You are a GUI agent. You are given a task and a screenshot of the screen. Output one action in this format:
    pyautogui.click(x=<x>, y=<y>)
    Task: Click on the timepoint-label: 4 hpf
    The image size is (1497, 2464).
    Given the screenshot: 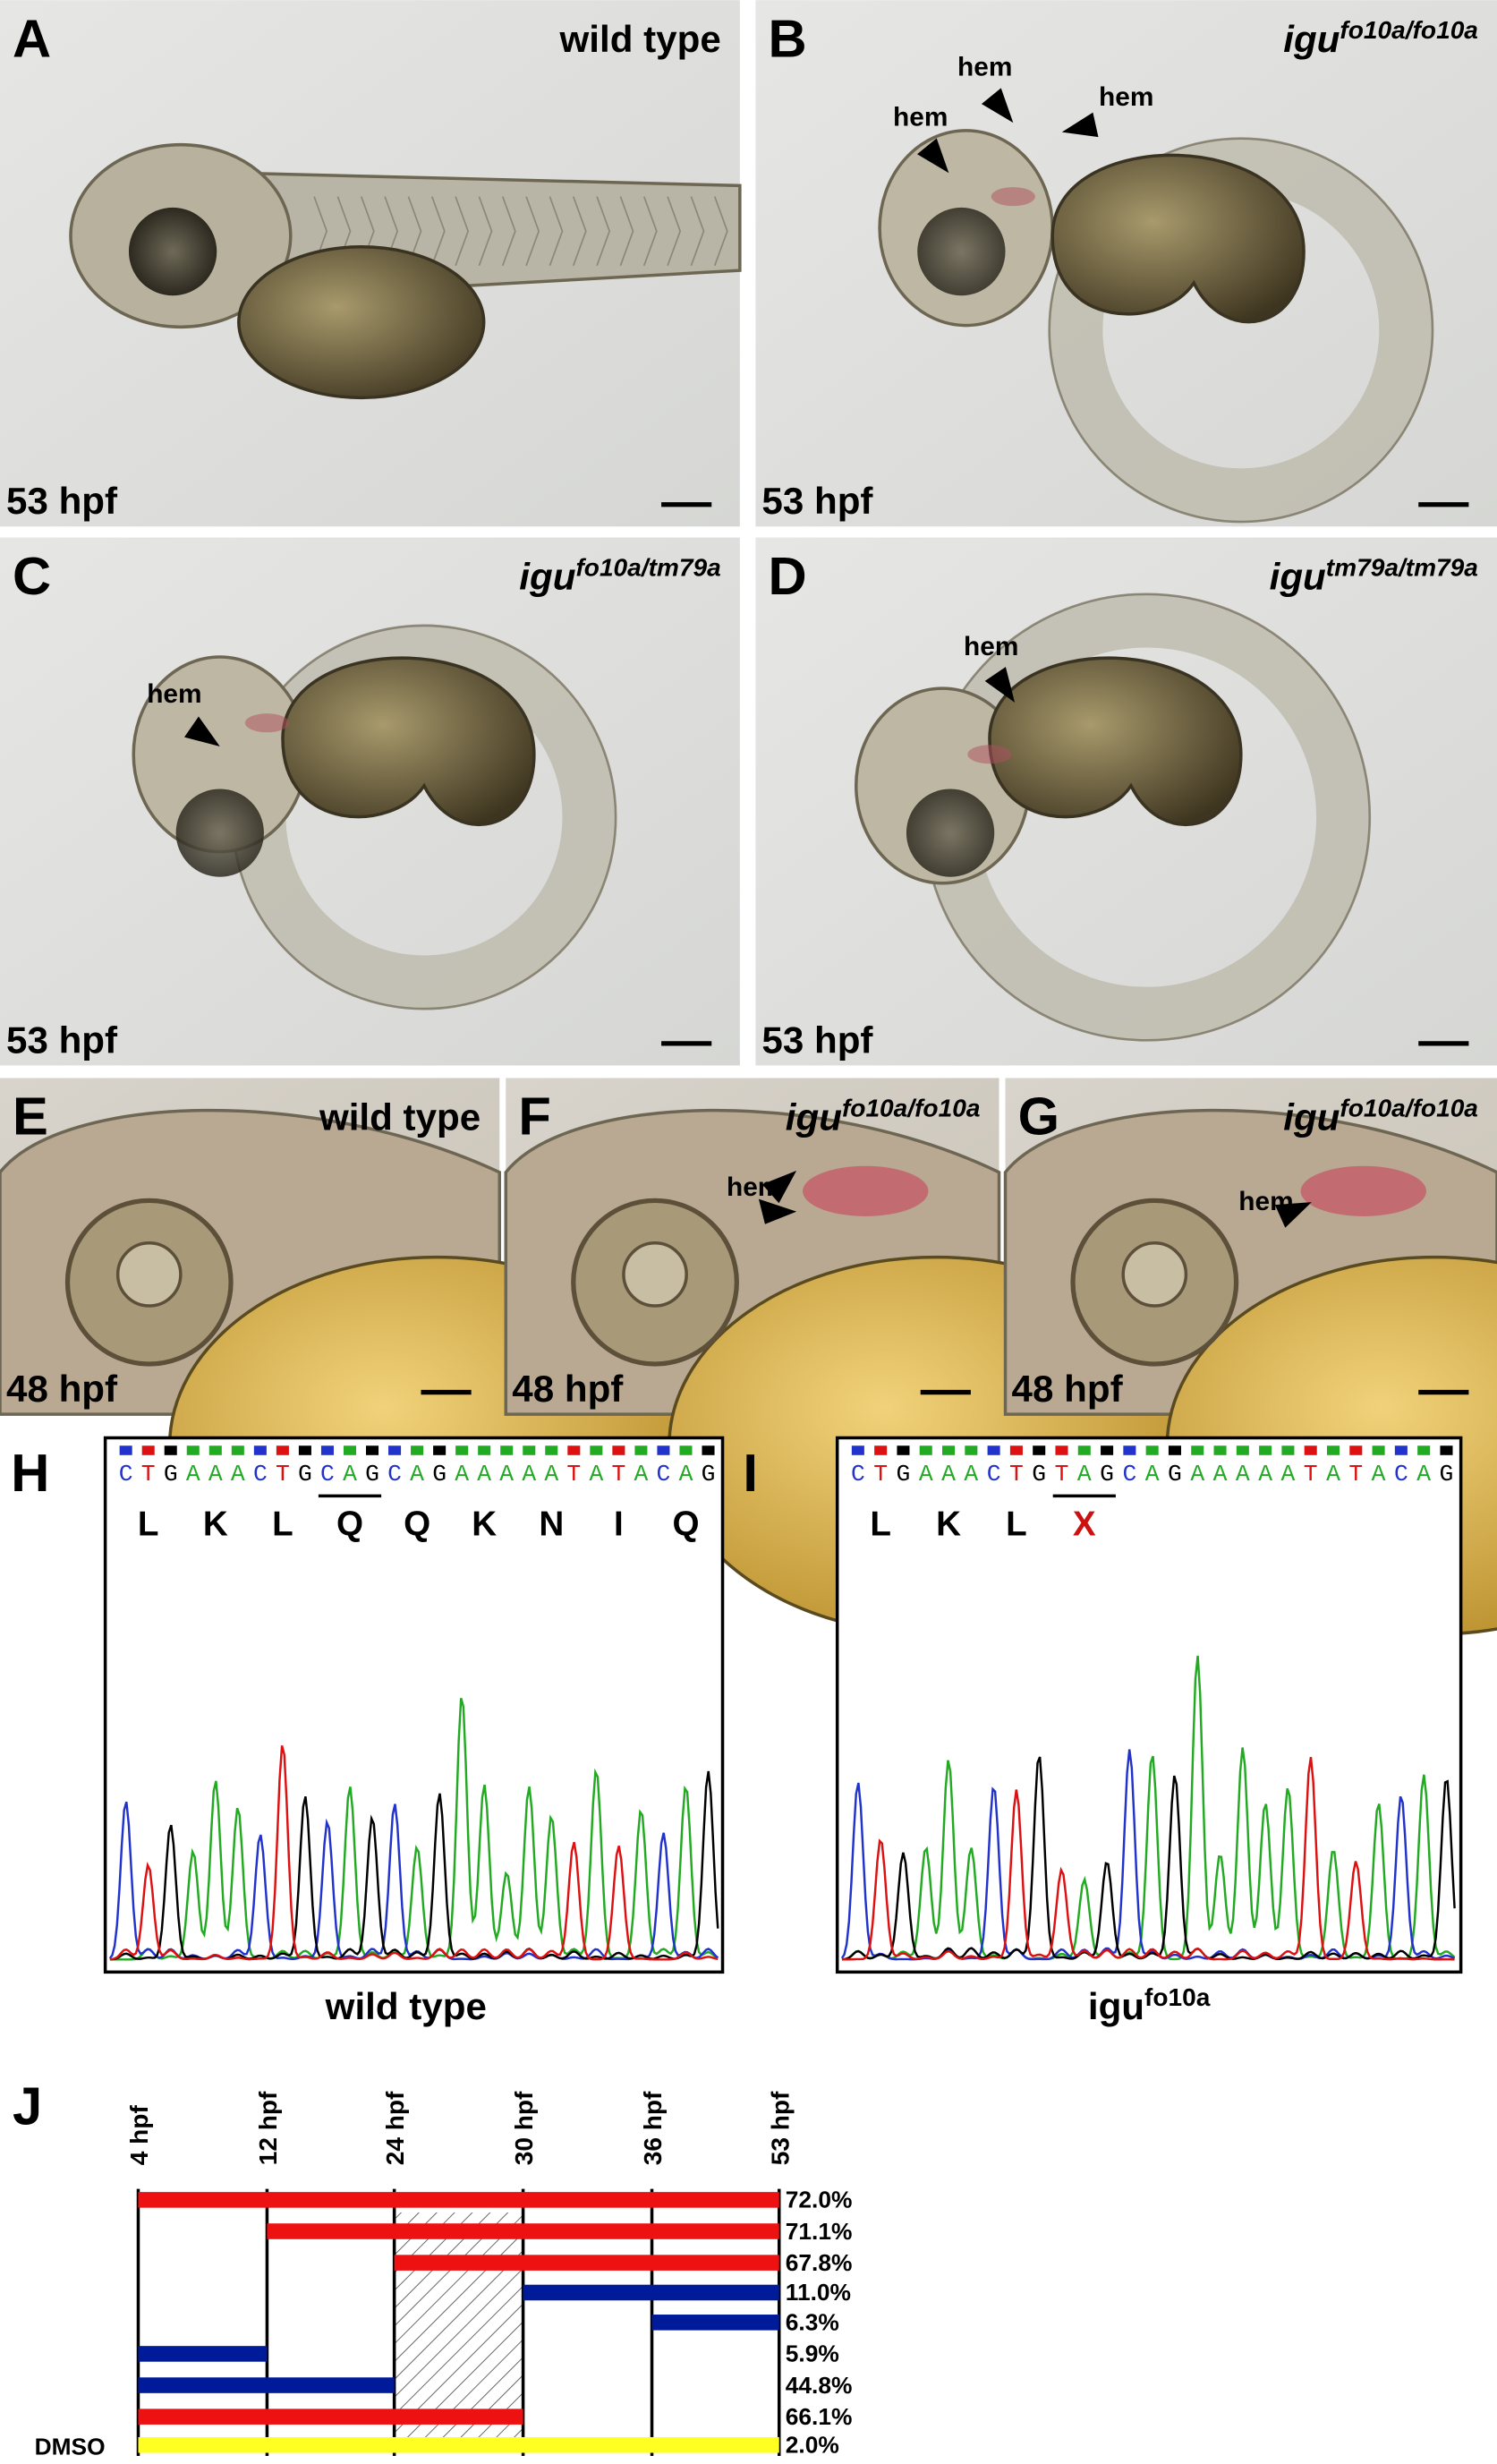 What is the action you would take?
    pyautogui.click(x=139, y=2135)
    